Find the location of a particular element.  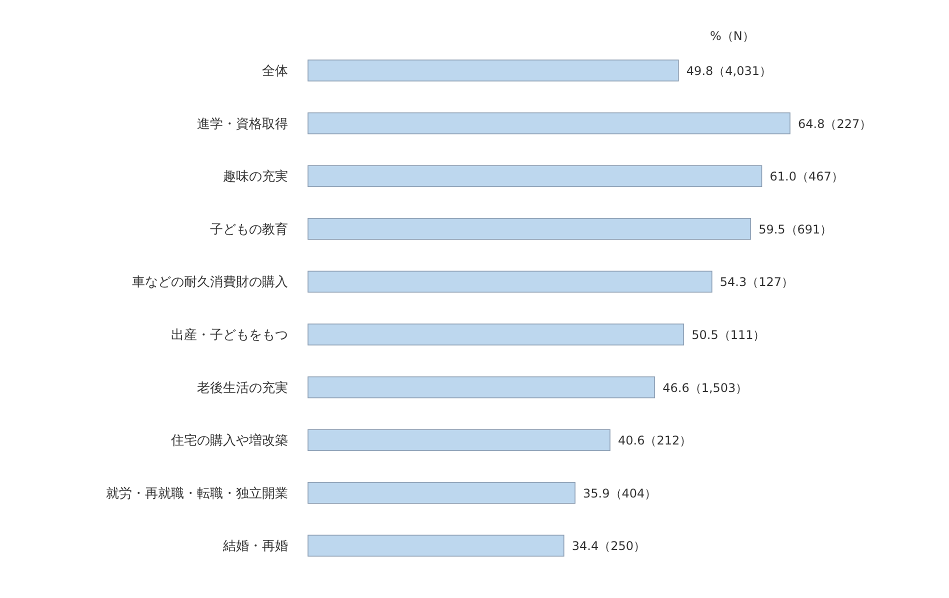

data-label: 40.6（212） is located at coordinates (655, 441).